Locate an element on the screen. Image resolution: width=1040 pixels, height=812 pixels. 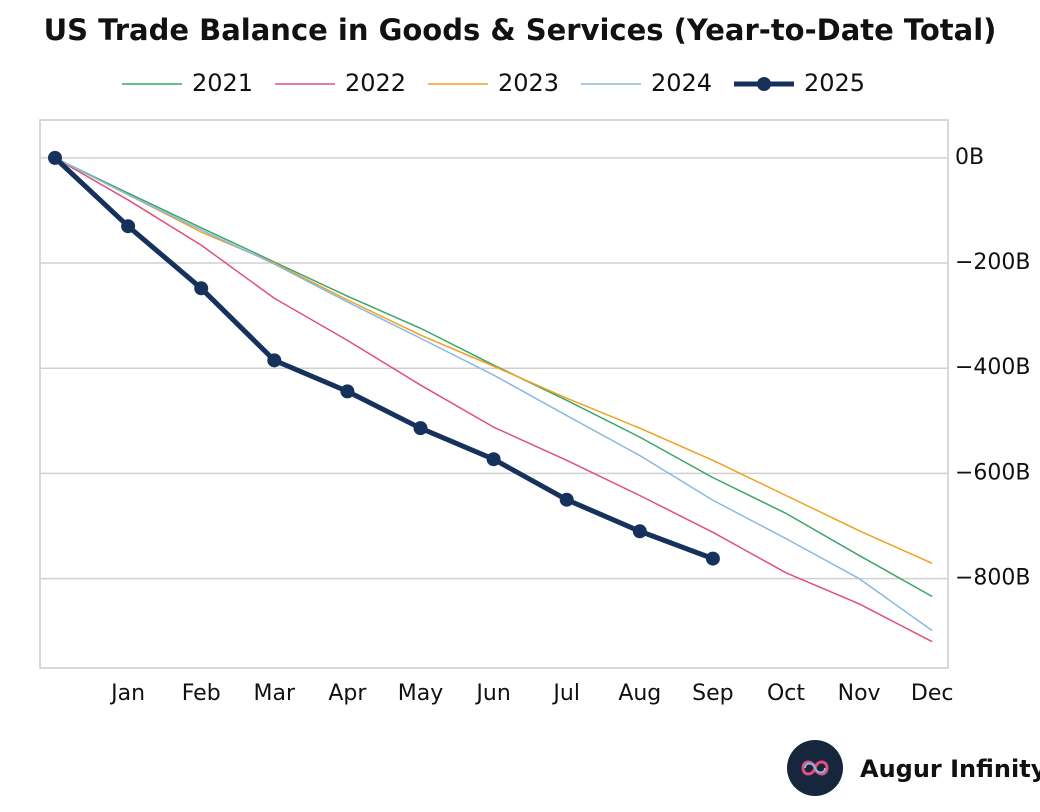
x-tick-label: Apr is located at coordinates (347, 693).